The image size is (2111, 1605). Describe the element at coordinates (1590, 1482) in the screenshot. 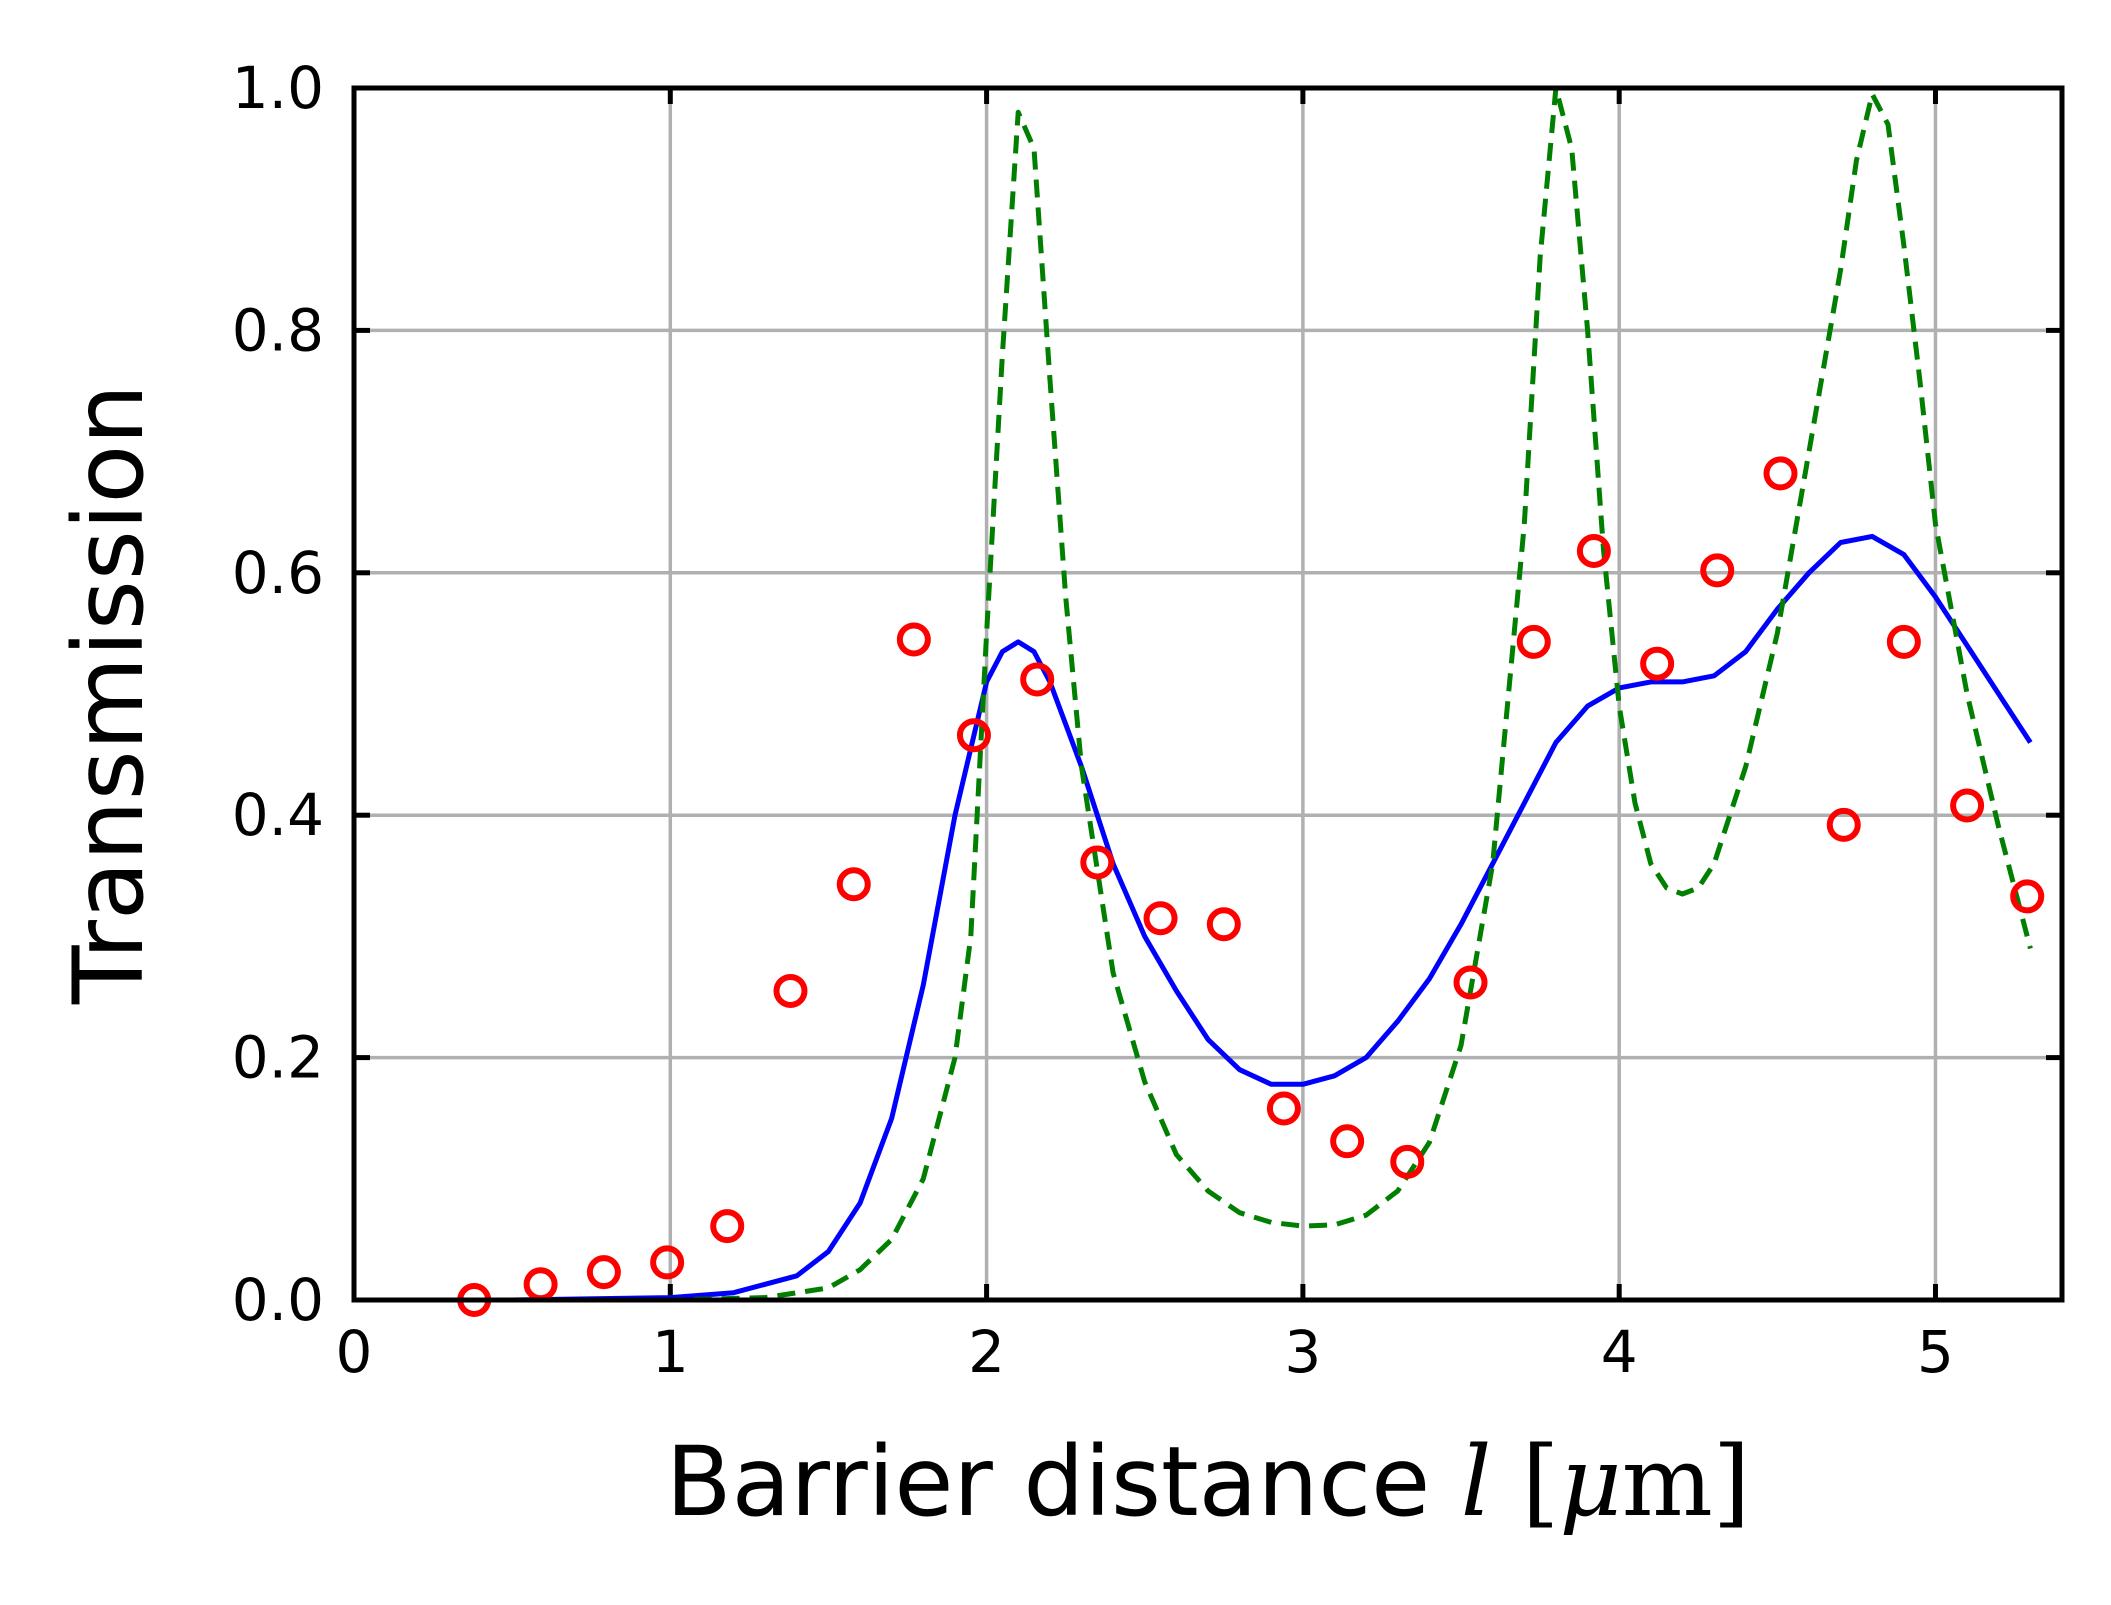

I see `x-axis-unit-mu: μ` at that location.